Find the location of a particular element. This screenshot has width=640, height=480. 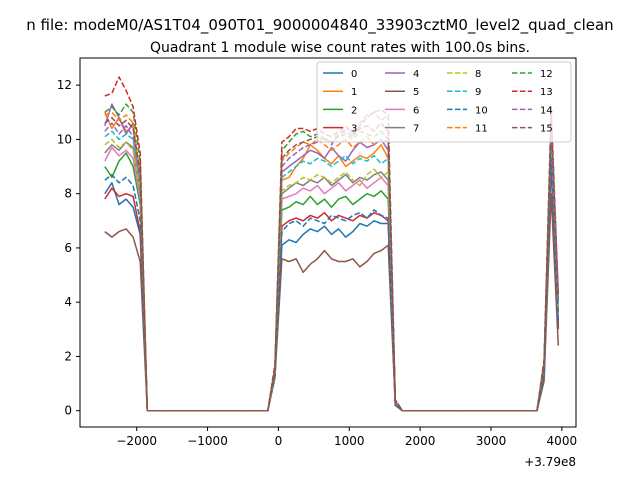

legend-label-15: 15 is located at coordinates (546, 129).